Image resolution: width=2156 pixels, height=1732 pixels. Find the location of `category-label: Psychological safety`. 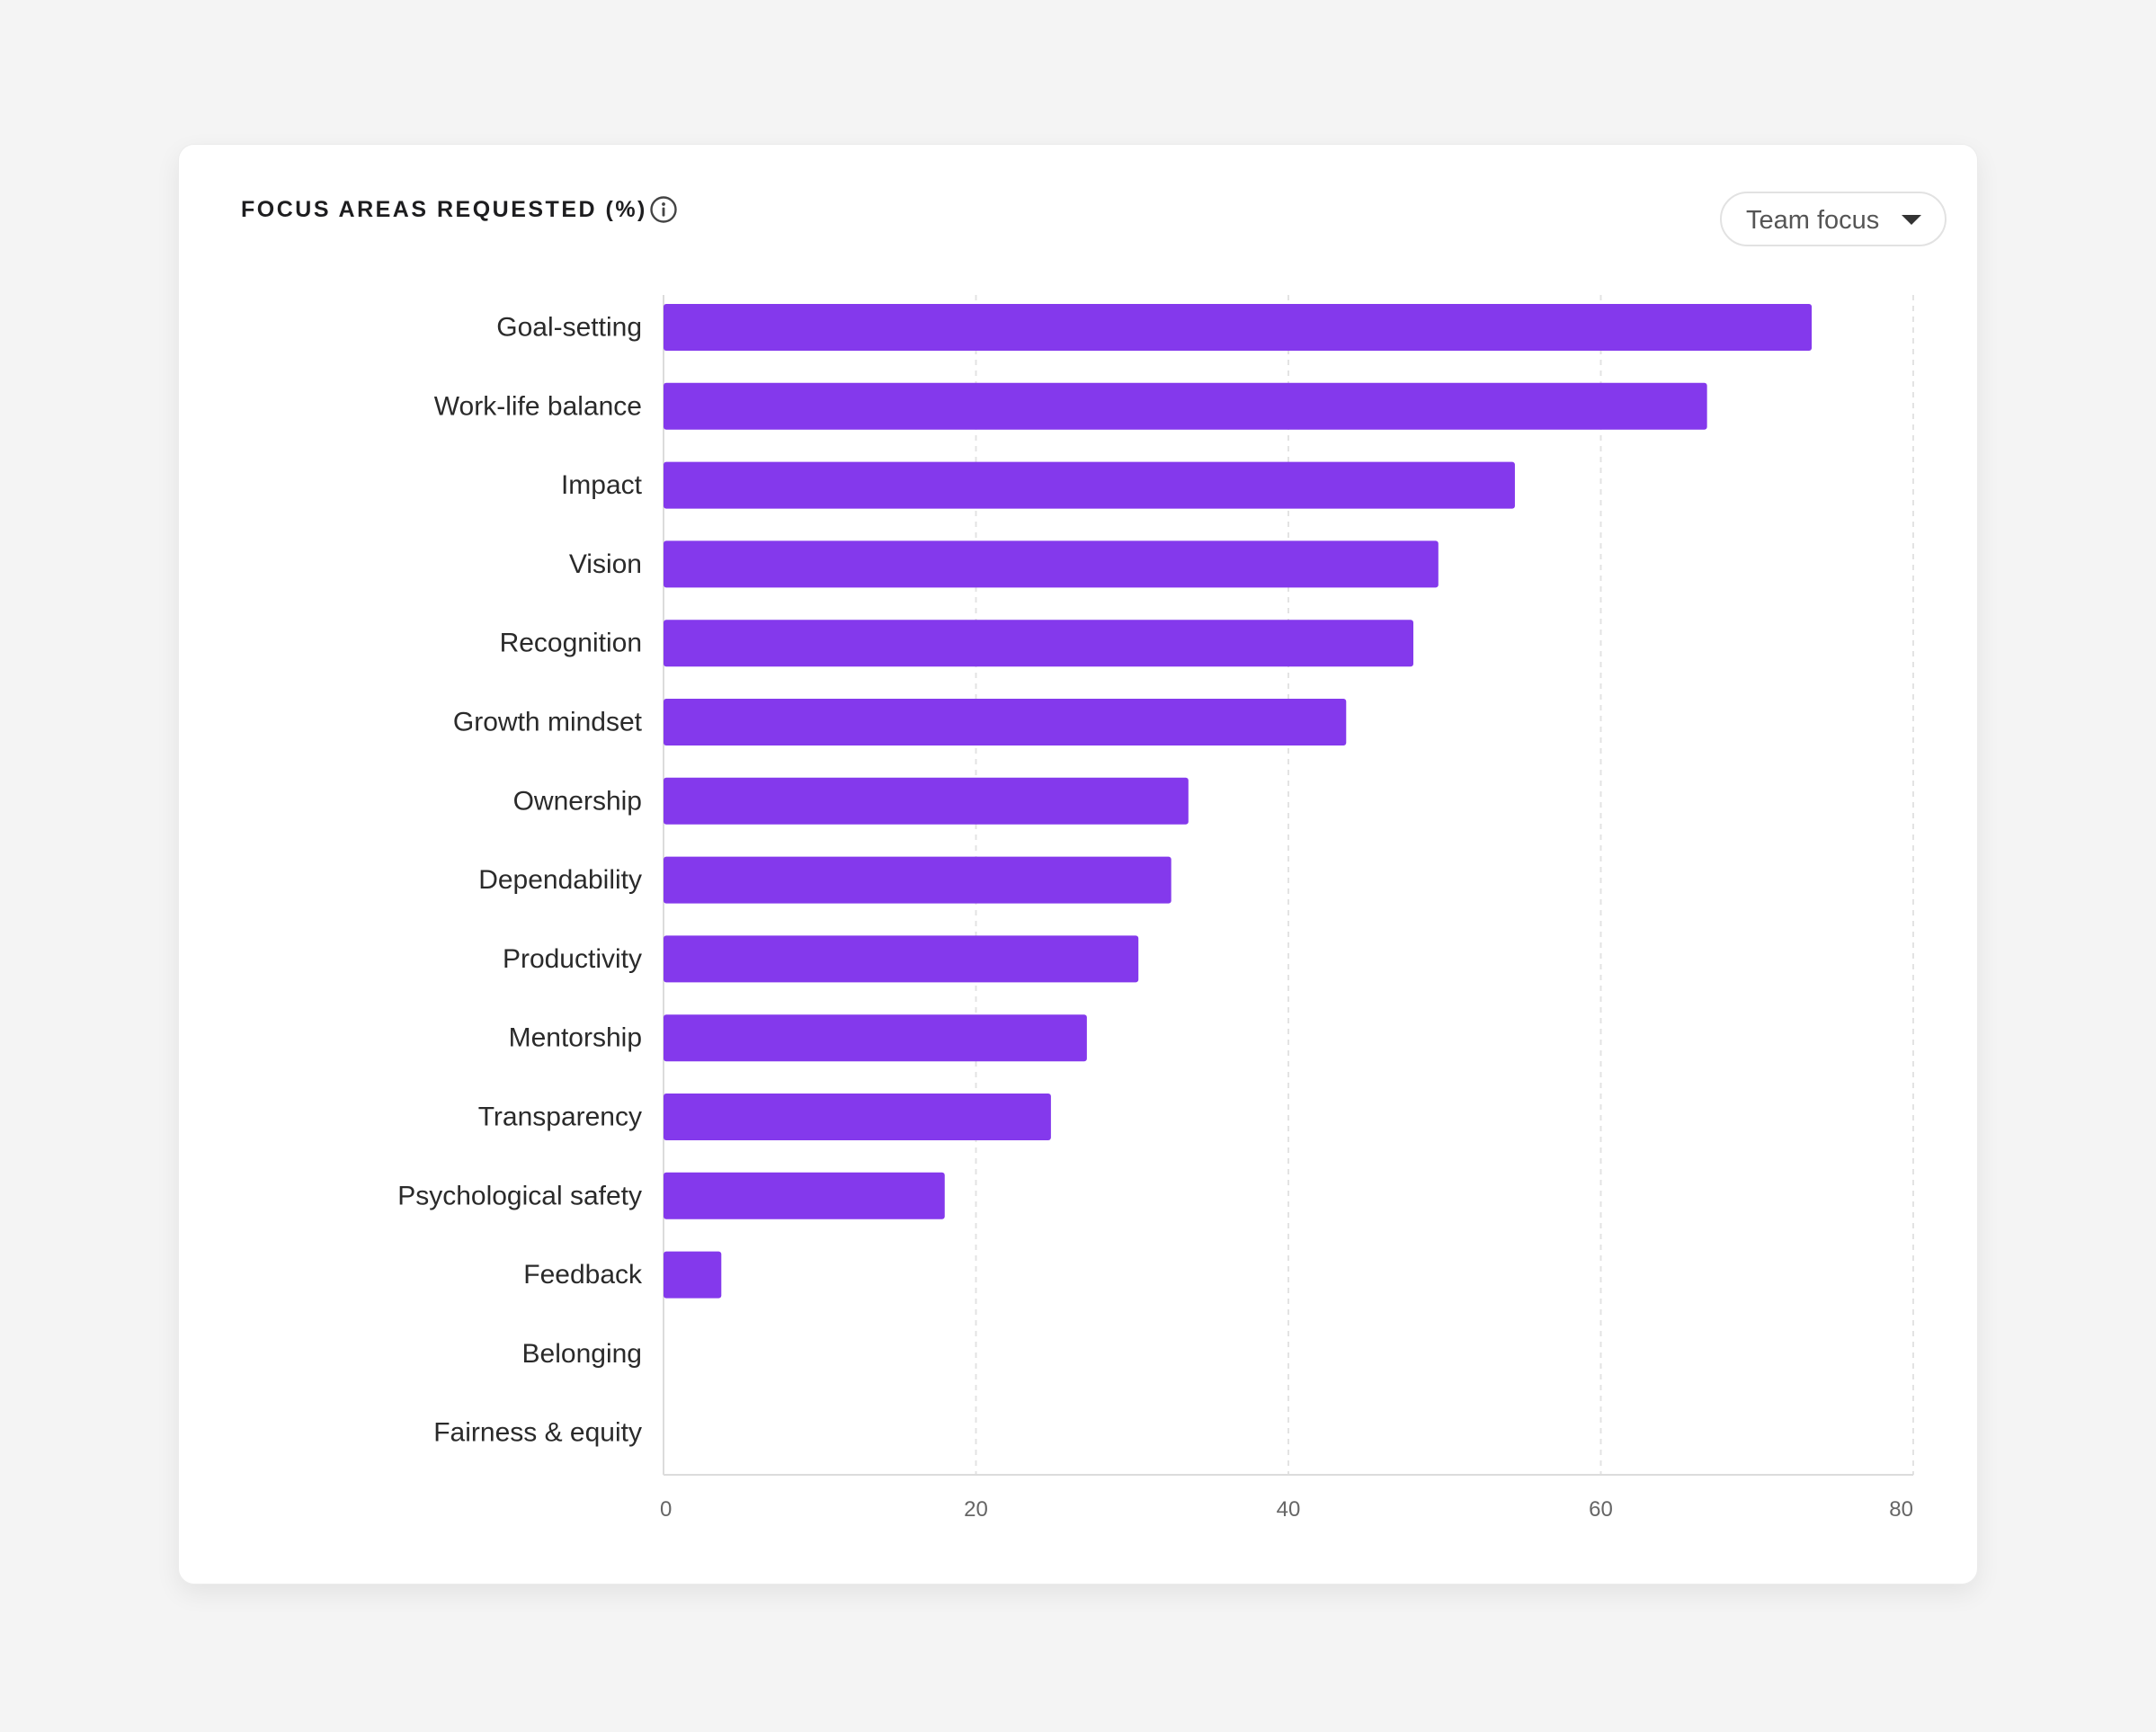

category-label: Psychological safety is located at coordinates (519, 1195).